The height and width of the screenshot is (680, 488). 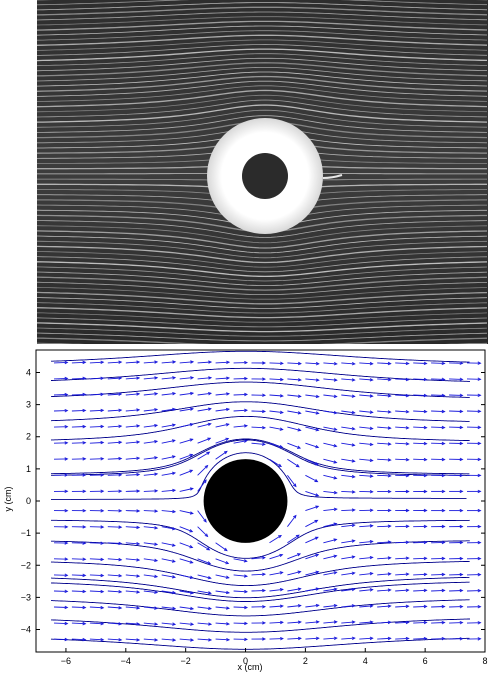 What do you see at coordinates (484, 661) in the screenshot?
I see `x-tick-label: 8` at bounding box center [484, 661].